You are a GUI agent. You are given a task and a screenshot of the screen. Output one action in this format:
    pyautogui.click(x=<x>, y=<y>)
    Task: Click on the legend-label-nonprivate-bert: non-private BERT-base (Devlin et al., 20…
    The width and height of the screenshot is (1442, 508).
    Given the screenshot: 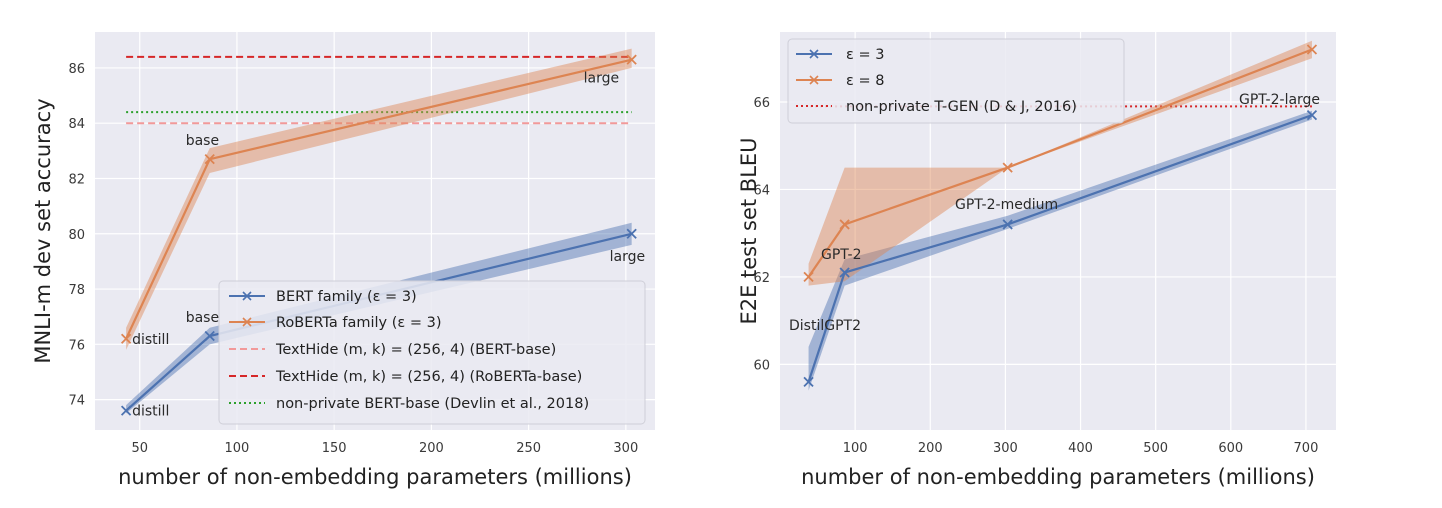 What is the action you would take?
    pyautogui.click(x=432, y=404)
    